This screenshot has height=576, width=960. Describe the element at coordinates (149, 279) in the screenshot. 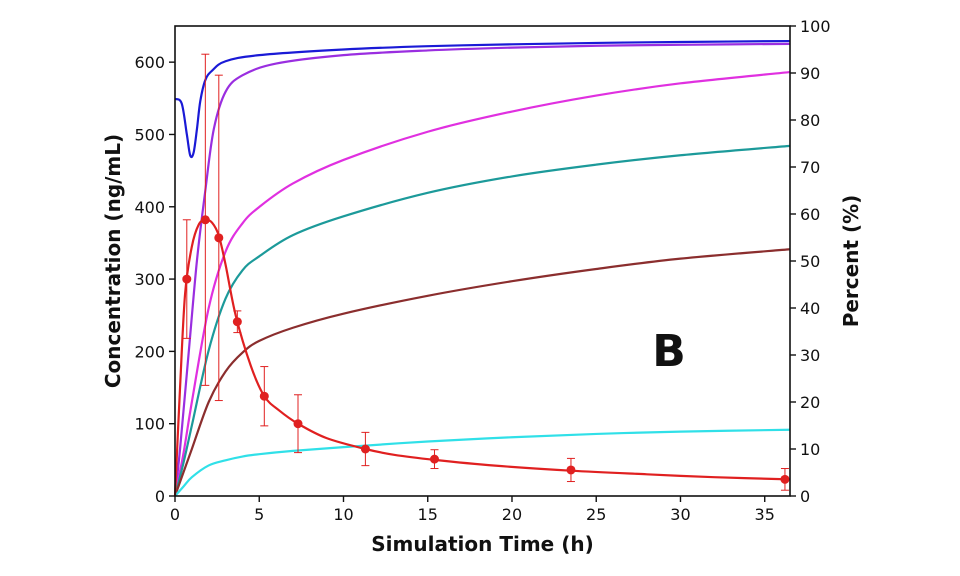

I see `left-y-tick-label: 300` at that location.